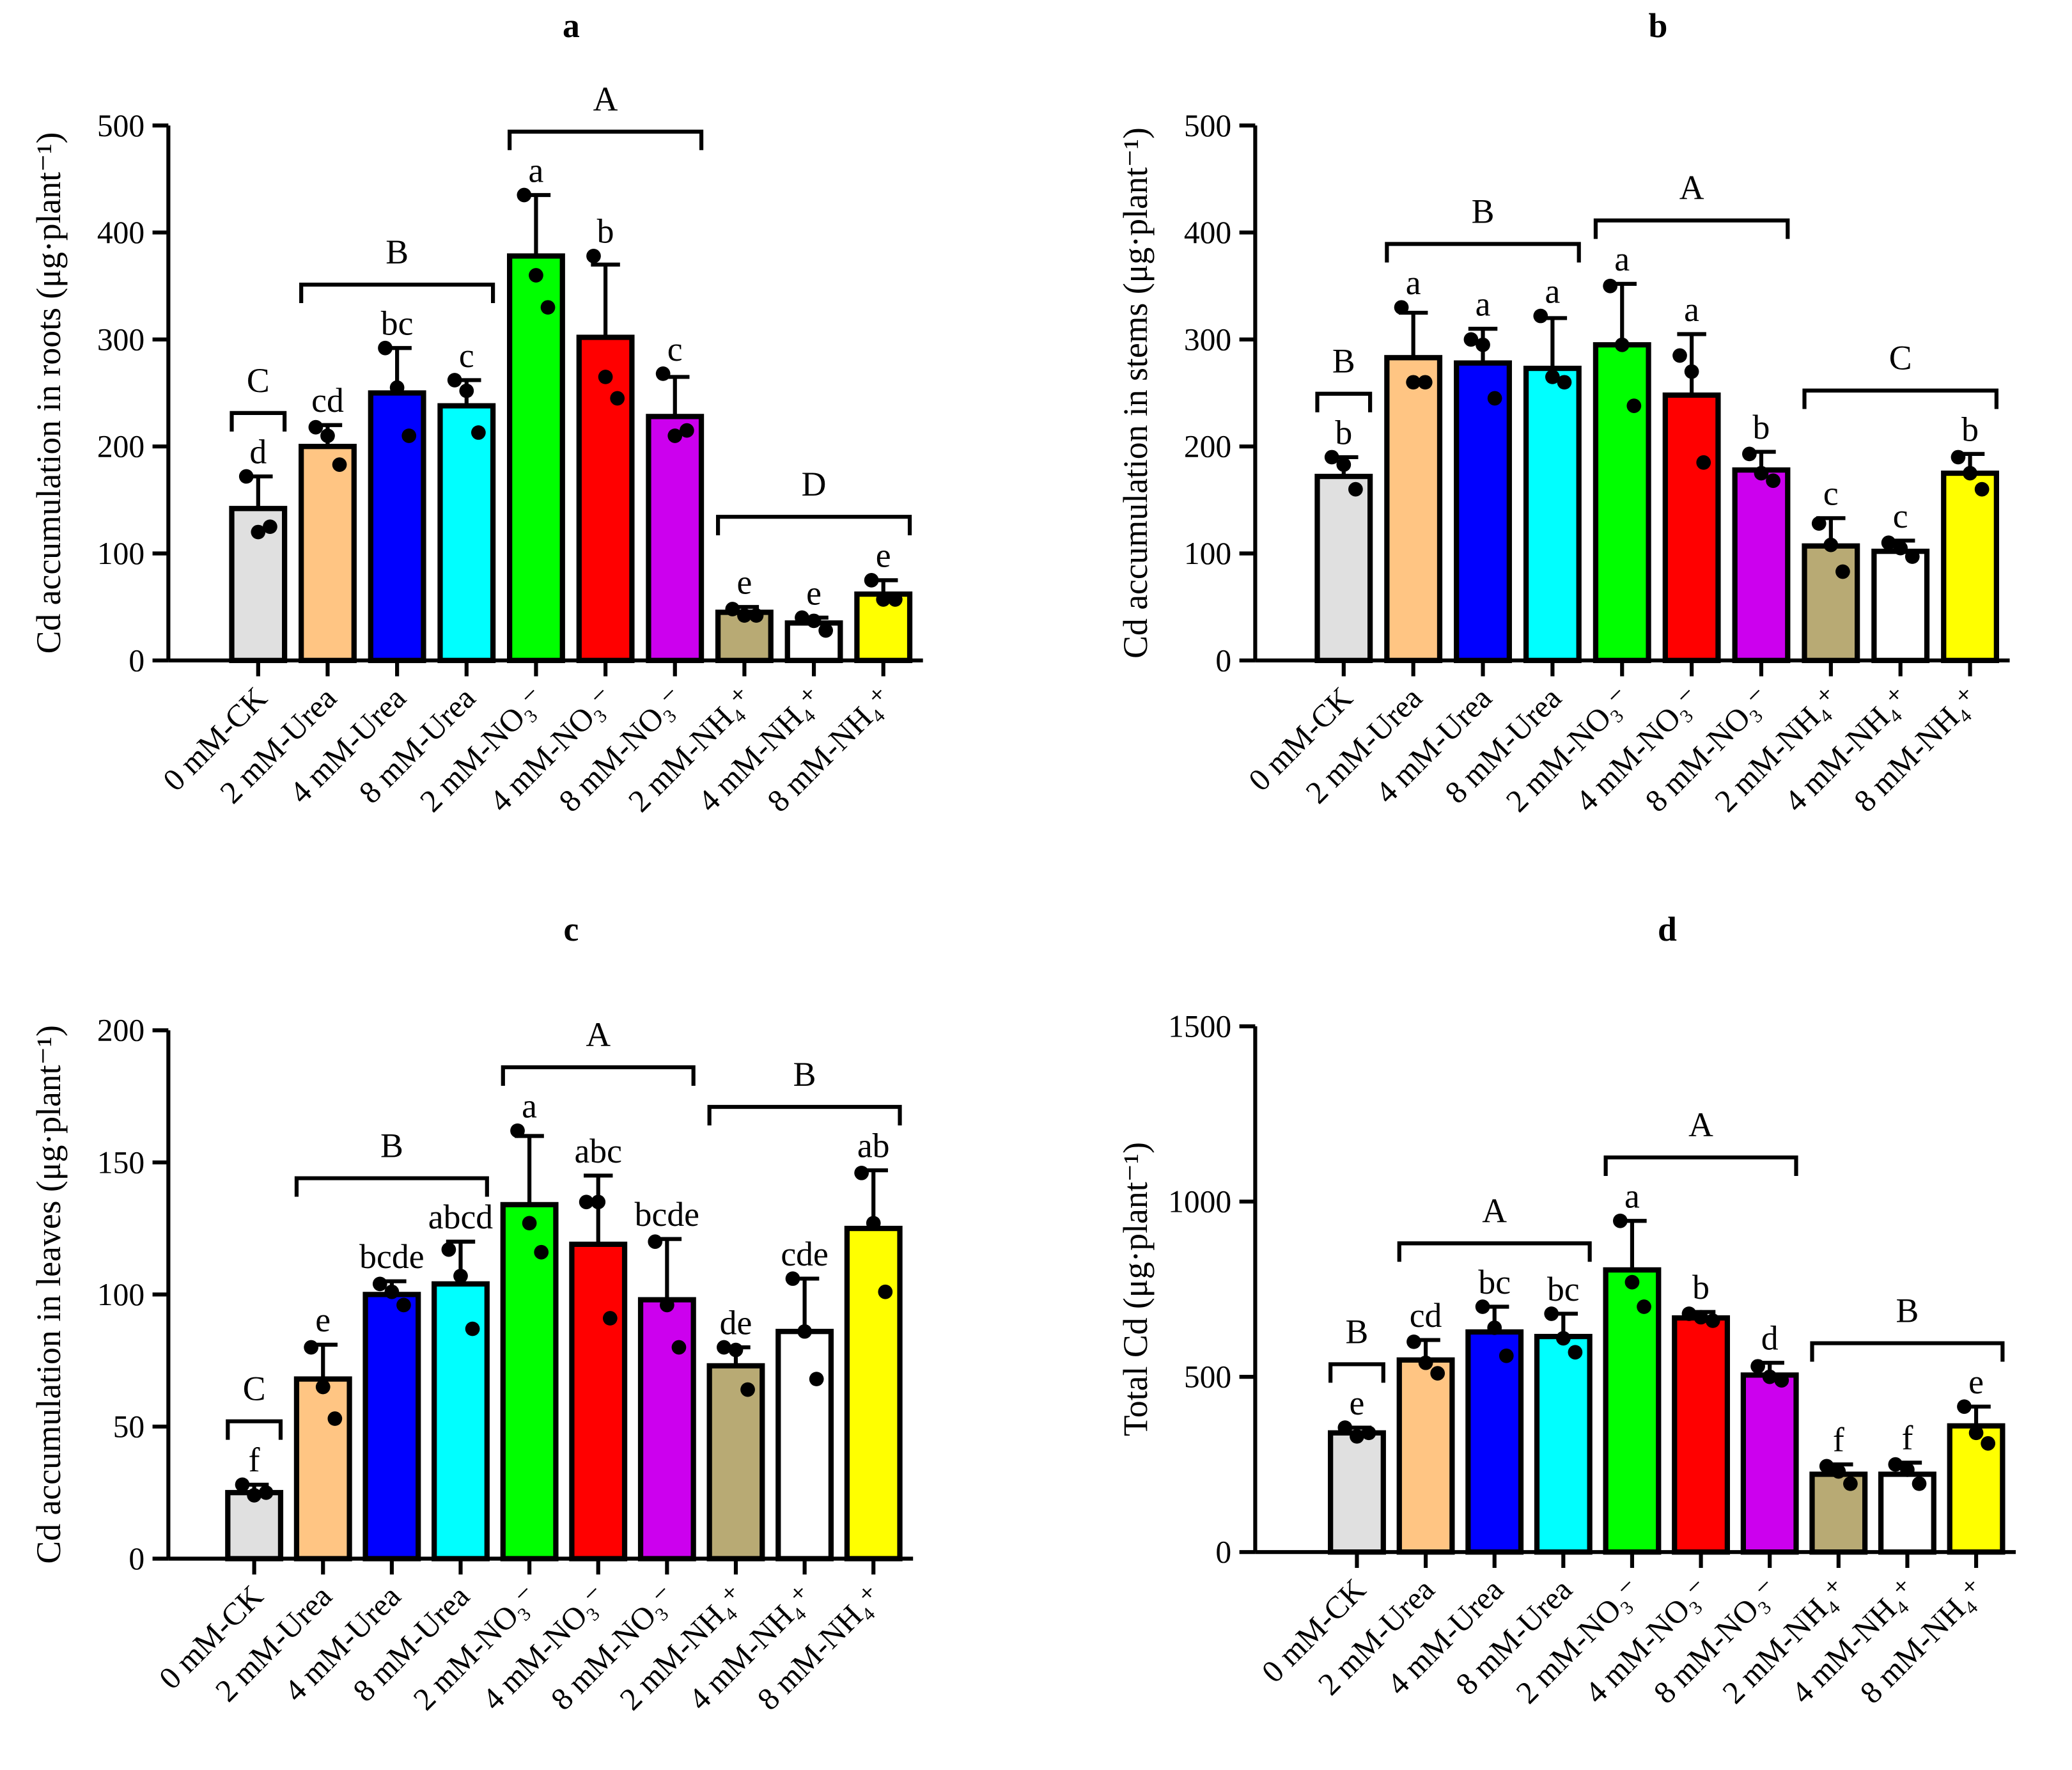  Describe the element at coordinates (1907, 1438) in the screenshot. I see `significance-letter: f` at that location.